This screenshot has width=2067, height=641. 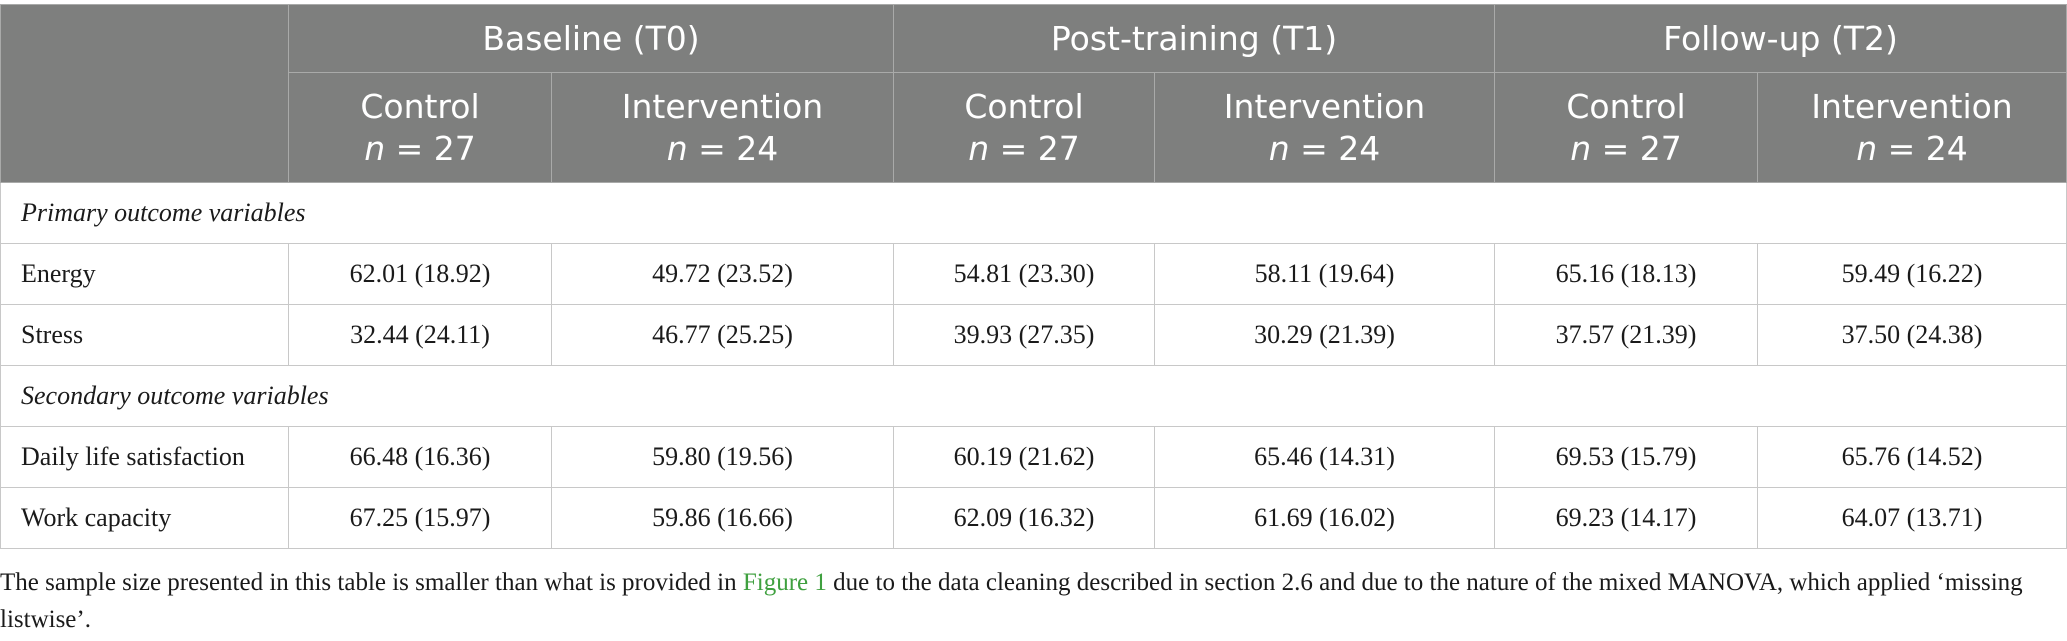 I want to click on table-cell: 62.09 (16.32), so click(x=1024, y=518).